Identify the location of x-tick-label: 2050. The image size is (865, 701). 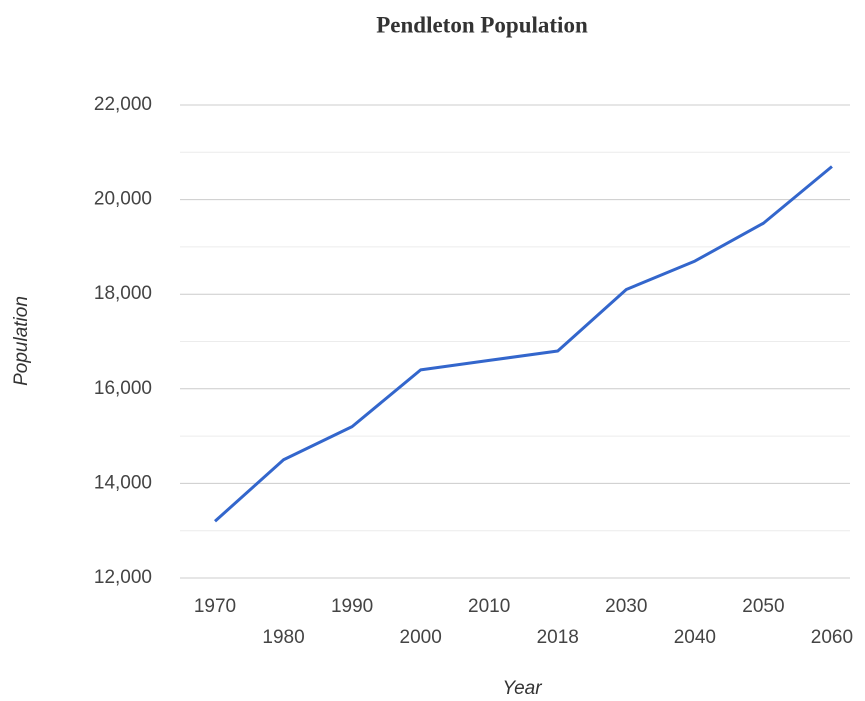
(763, 606).